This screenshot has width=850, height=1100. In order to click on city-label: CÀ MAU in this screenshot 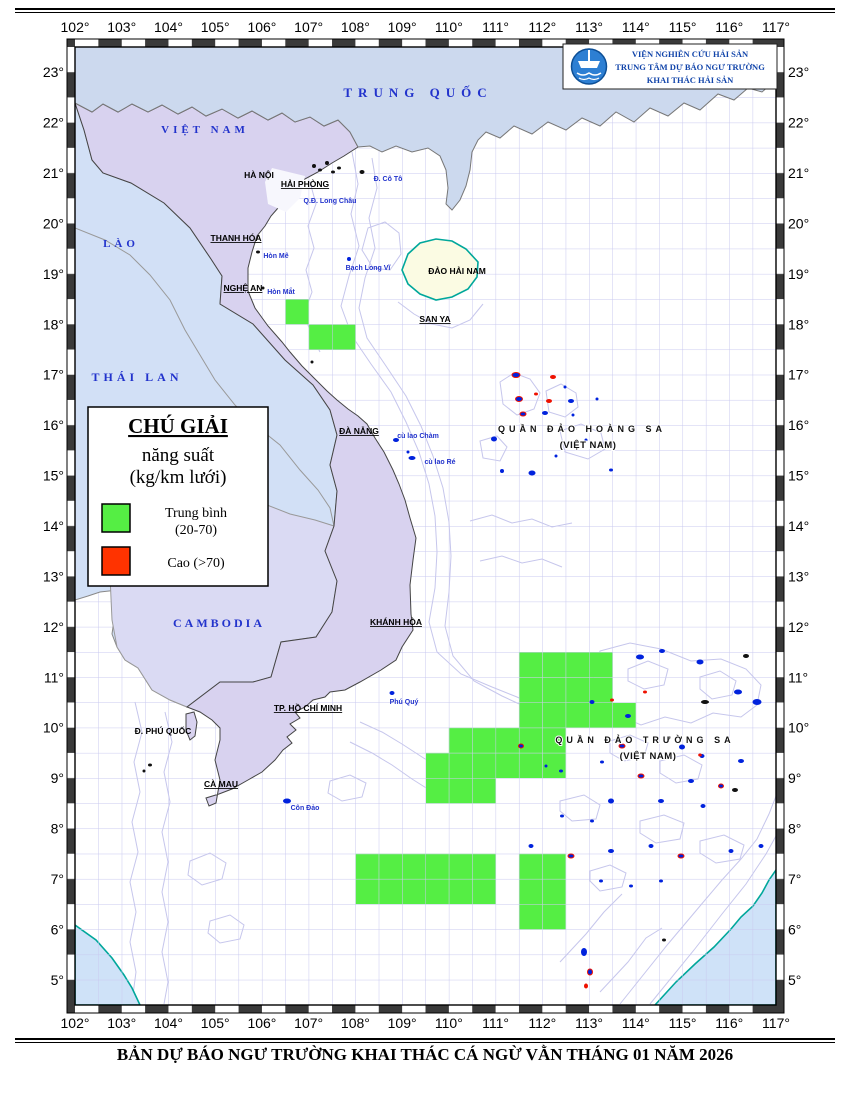, I will do `click(221, 784)`.